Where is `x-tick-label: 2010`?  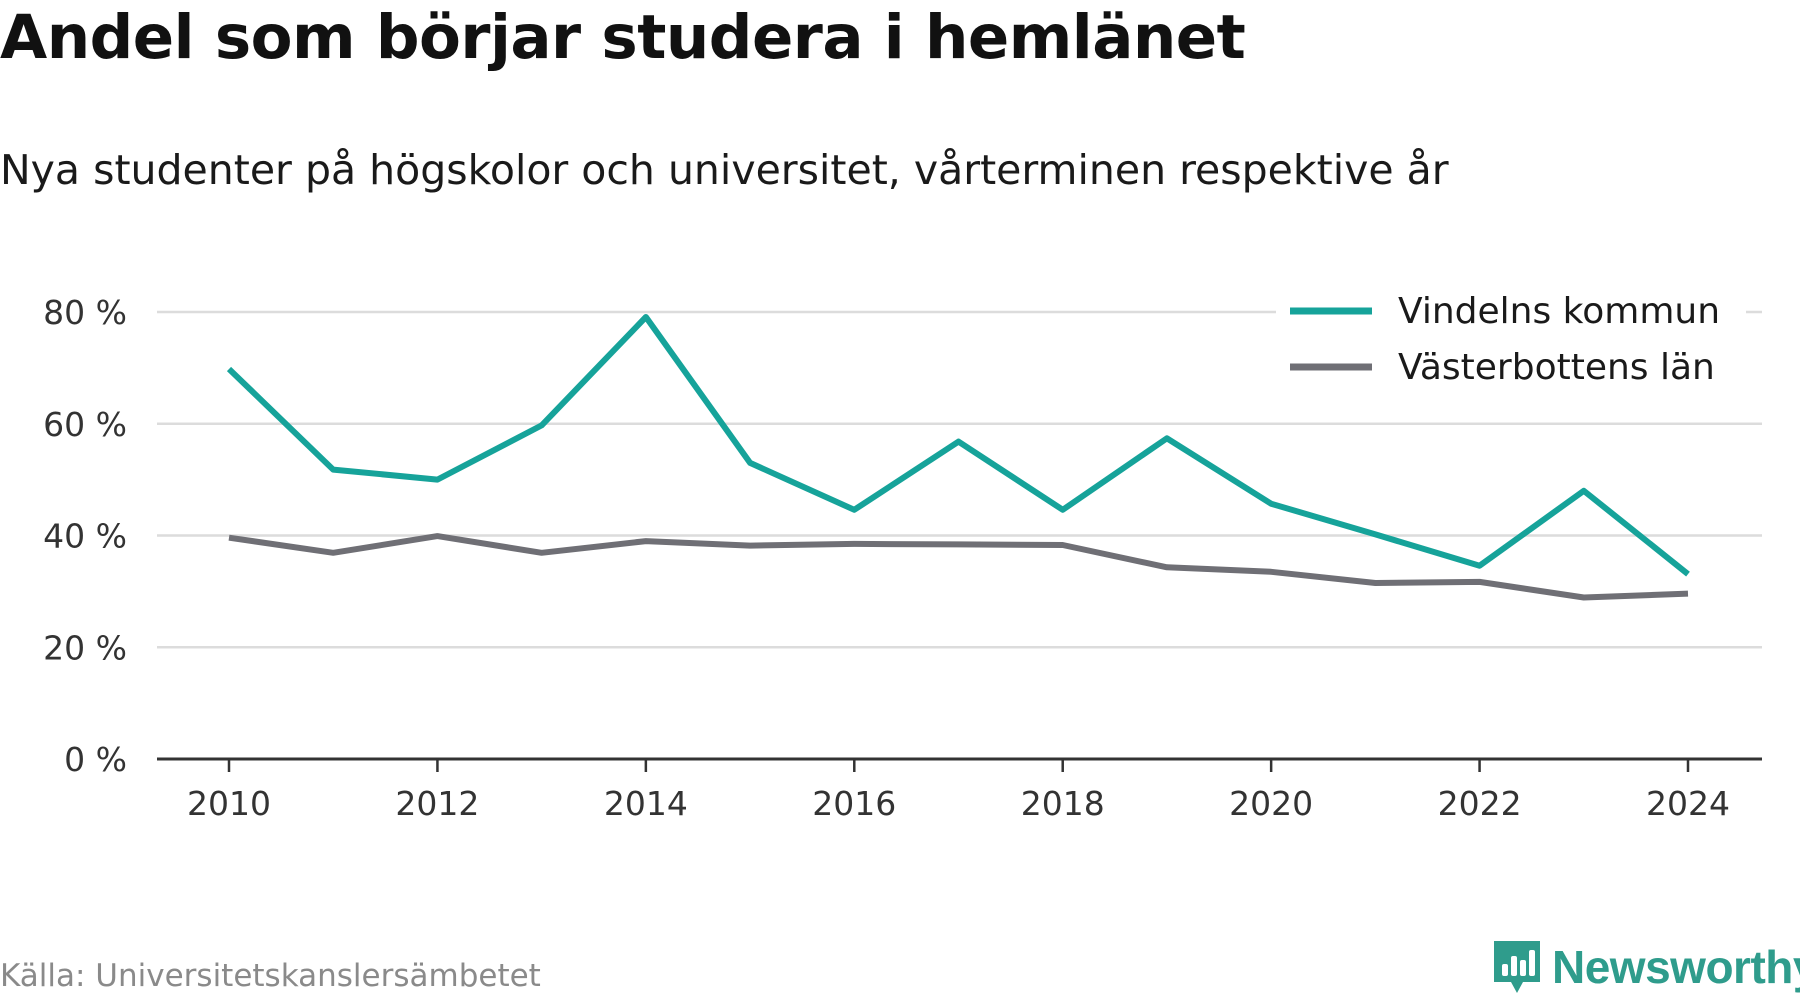 x-tick-label: 2010 is located at coordinates (229, 803).